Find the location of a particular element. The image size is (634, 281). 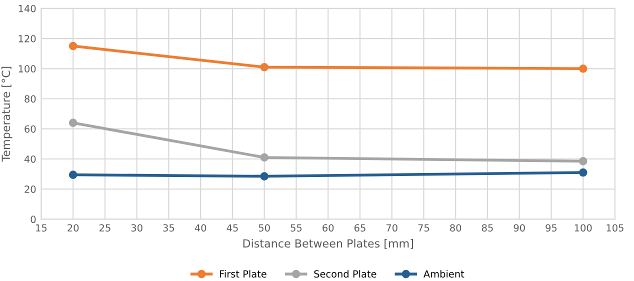

x-tick-label: 30 is located at coordinates (136, 228).